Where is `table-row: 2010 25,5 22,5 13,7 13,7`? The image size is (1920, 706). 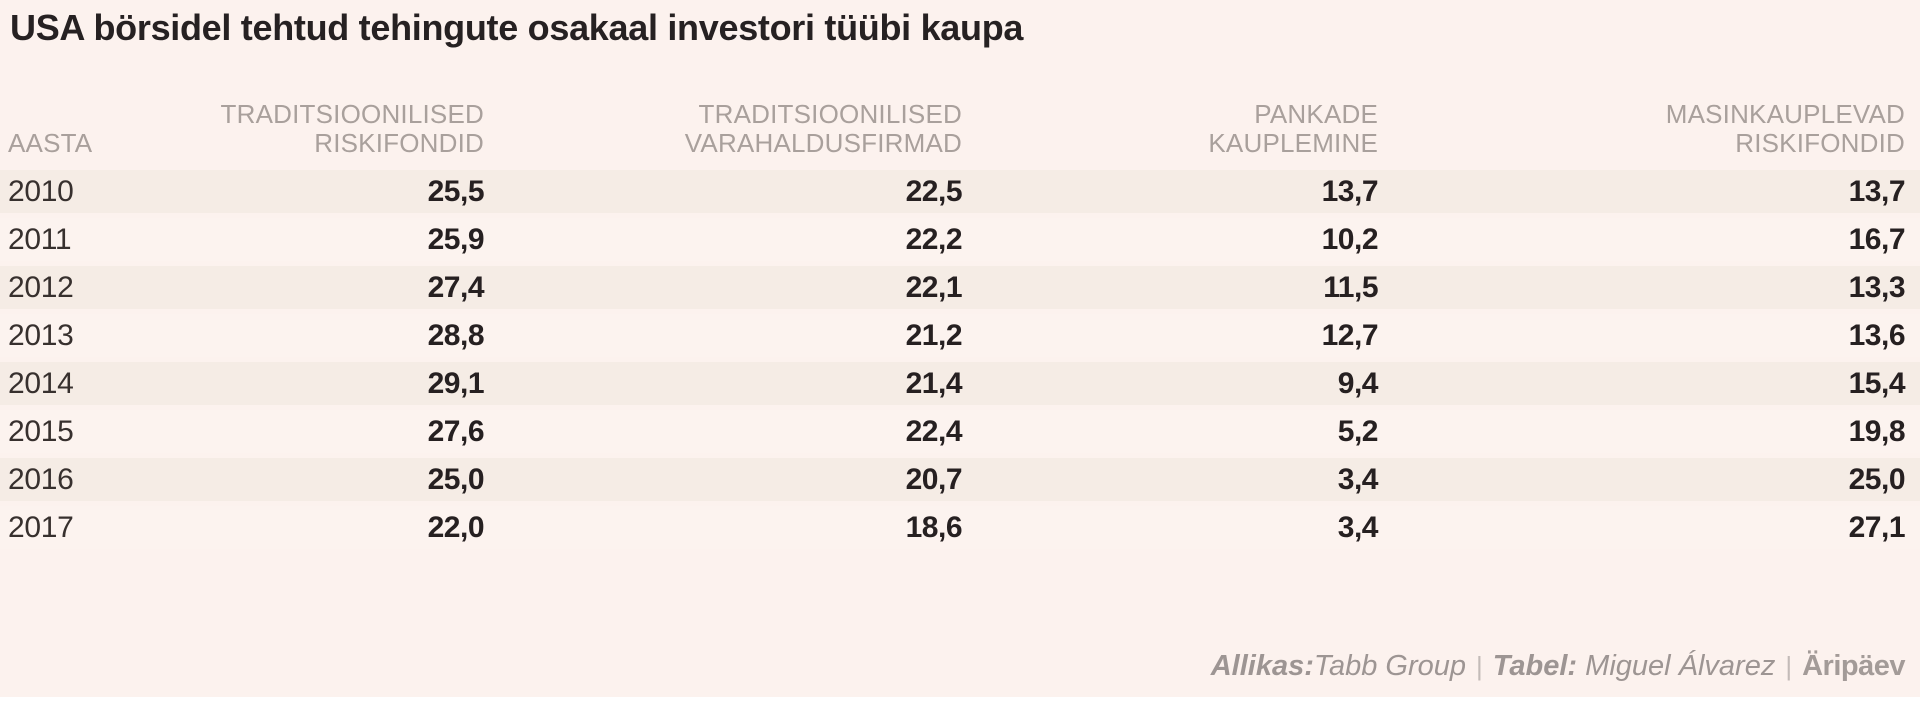 table-row: 2010 25,5 22,5 13,7 13,7 is located at coordinates (960, 191).